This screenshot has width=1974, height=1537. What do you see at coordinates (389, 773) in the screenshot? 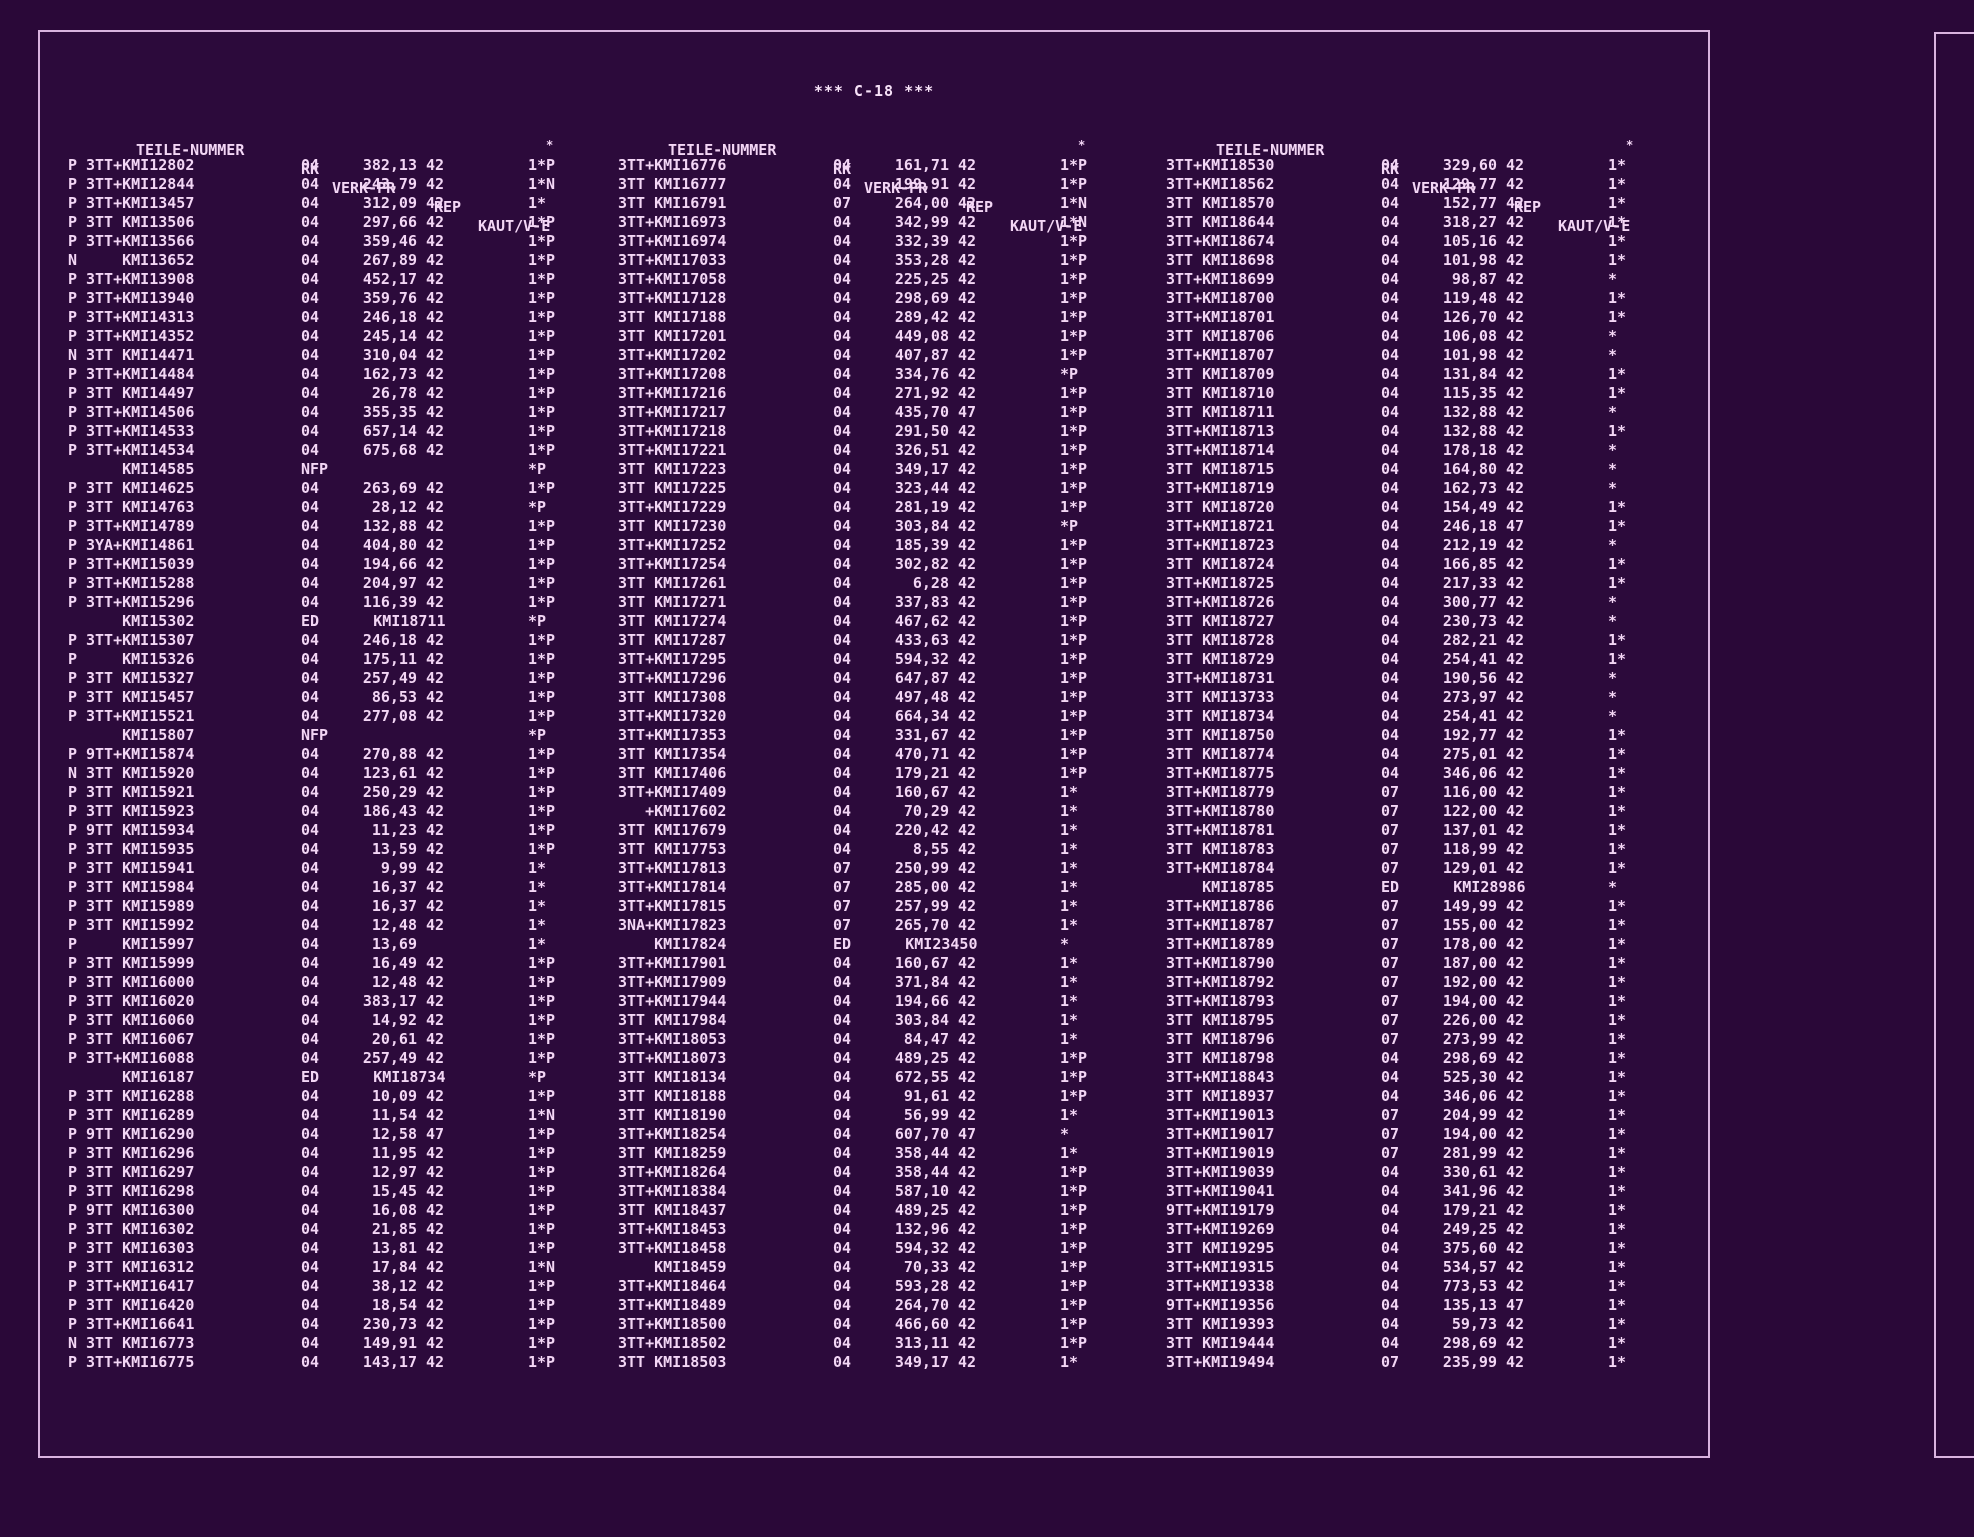
I see `row-price: 123,61` at bounding box center [389, 773].